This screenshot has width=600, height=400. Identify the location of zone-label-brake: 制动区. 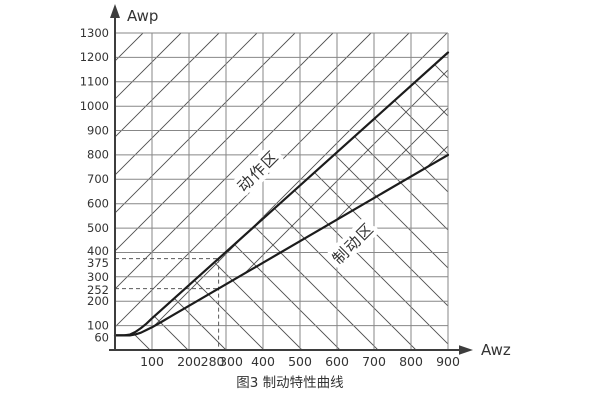
(353, 243).